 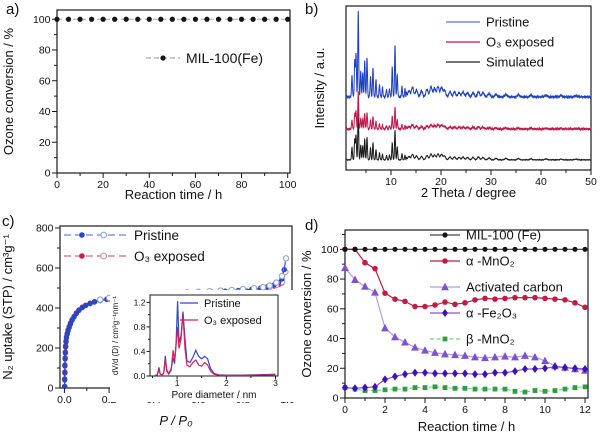 I want to click on series-simulated, so click(x=468, y=135).